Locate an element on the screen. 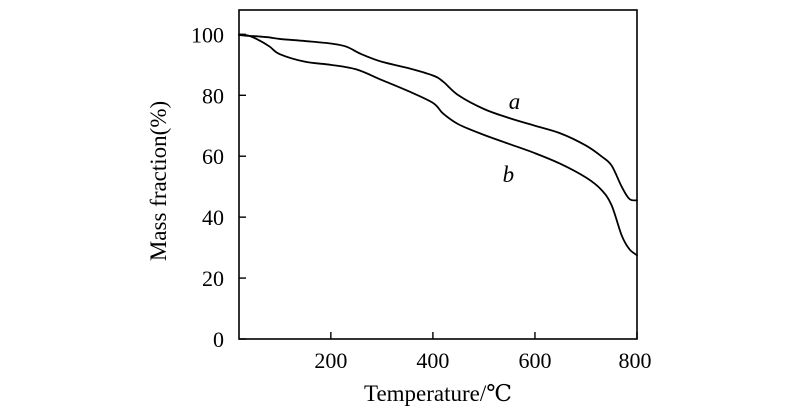 This screenshot has height=415, width=800. x-axis: 200 400 600 800 is located at coordinates (483, 352).